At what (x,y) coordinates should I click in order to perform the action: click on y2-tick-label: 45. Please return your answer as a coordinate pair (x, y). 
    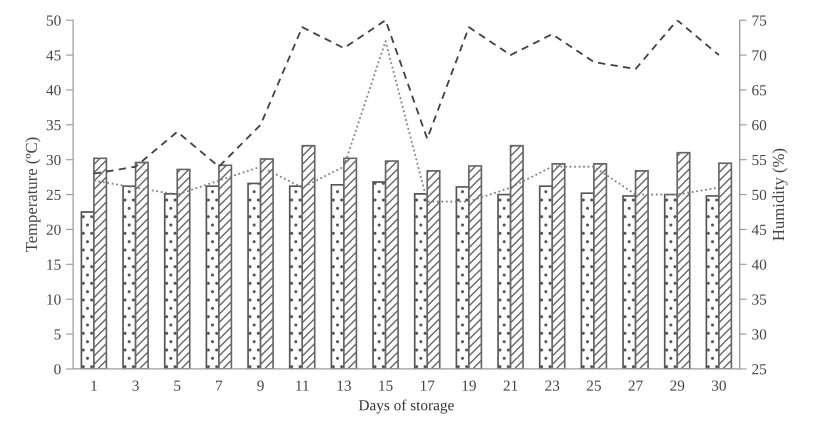
    Looking at the image, I should click on (759, 229).